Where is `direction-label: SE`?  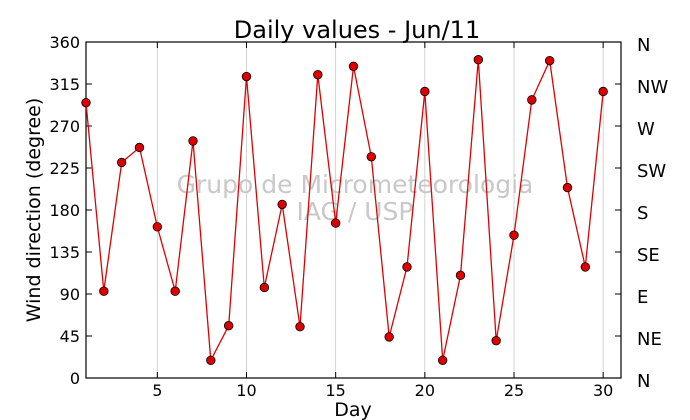 direction-label: SE is located at coordinates (648, 255).